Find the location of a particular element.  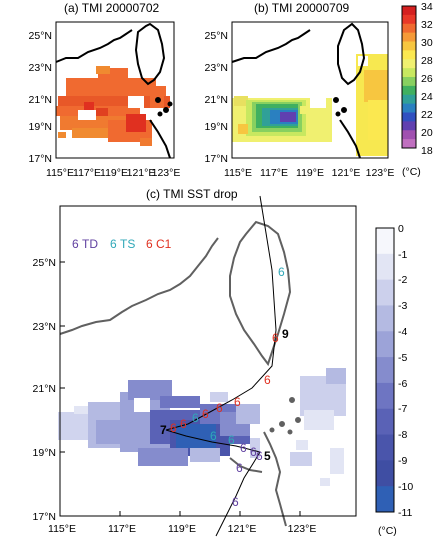

panel-b: (b) TMI 20000709 is located at coordinates (300, 90).